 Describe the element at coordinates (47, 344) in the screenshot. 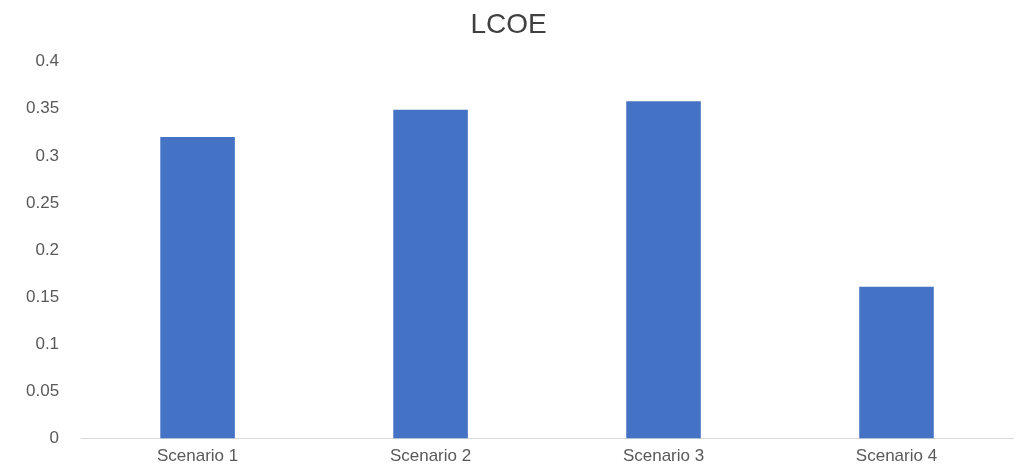

I see `y-tick-label: 0.1` at that location.